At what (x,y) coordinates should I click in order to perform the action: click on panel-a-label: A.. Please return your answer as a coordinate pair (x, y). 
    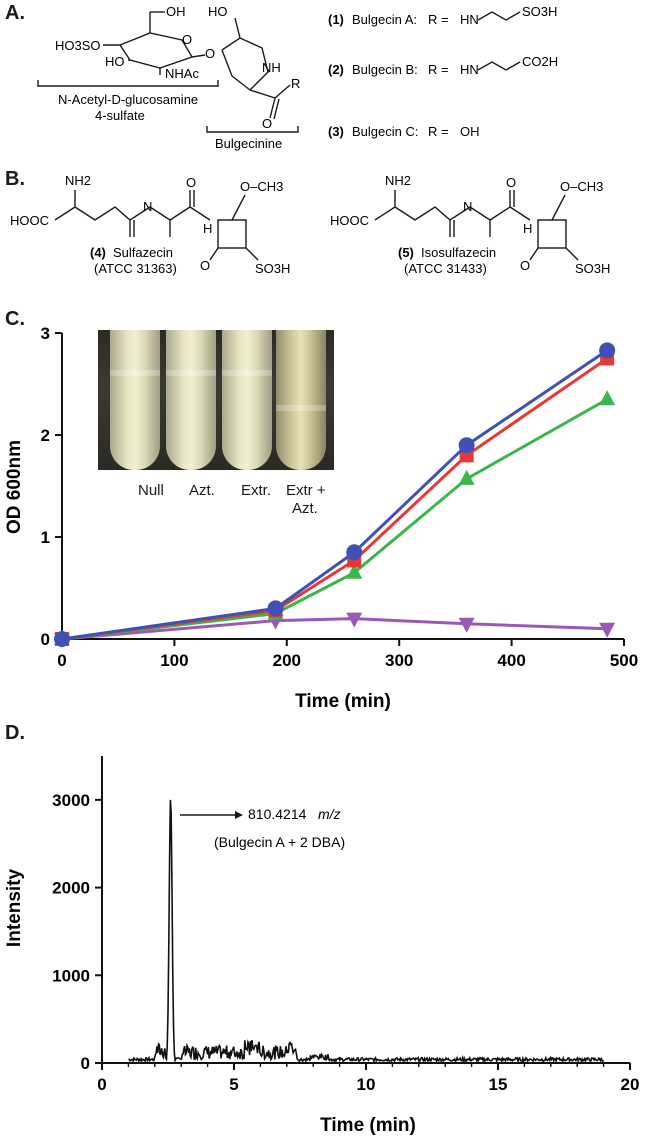
    Looking at the image, I should click on (15, 13).